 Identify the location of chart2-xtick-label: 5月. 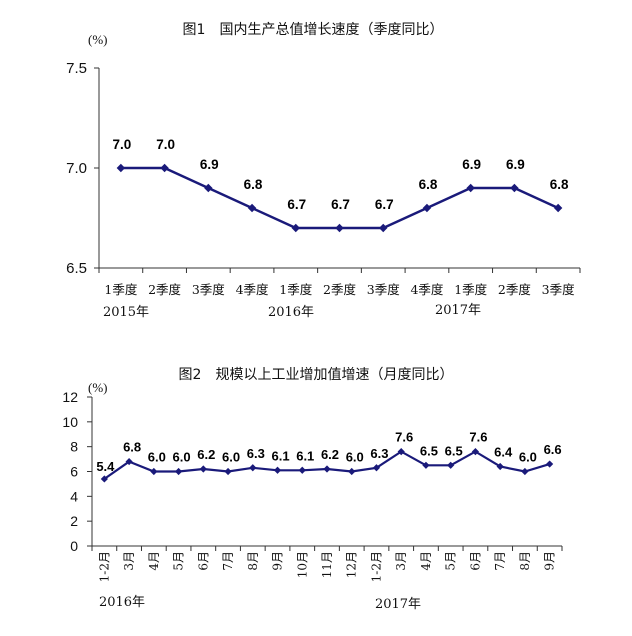
(179, 561).